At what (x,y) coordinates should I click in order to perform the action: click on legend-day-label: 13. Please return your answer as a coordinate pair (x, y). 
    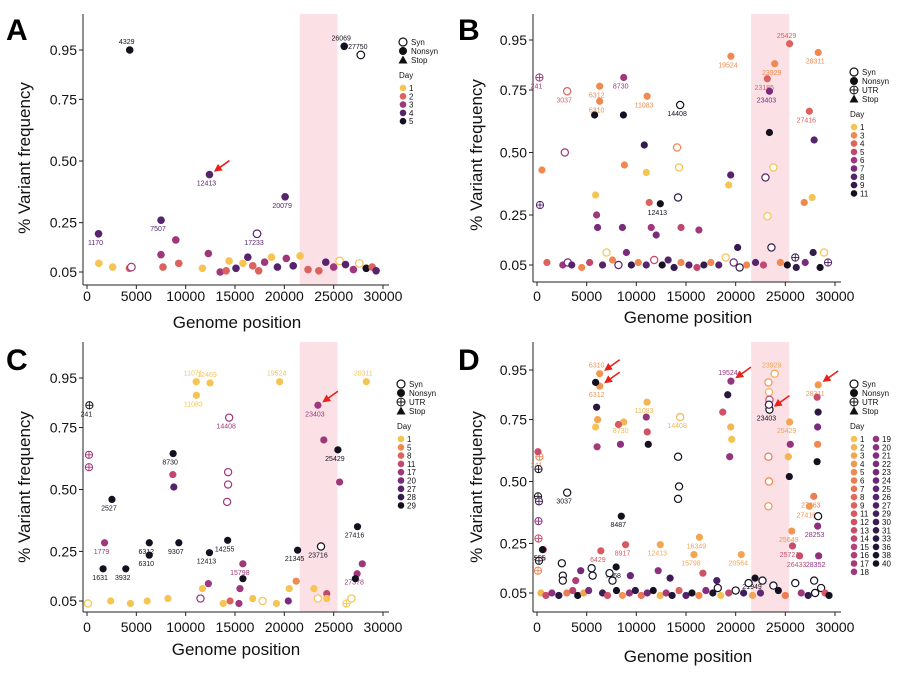
    Looking at the image, I should click on (864, 530).